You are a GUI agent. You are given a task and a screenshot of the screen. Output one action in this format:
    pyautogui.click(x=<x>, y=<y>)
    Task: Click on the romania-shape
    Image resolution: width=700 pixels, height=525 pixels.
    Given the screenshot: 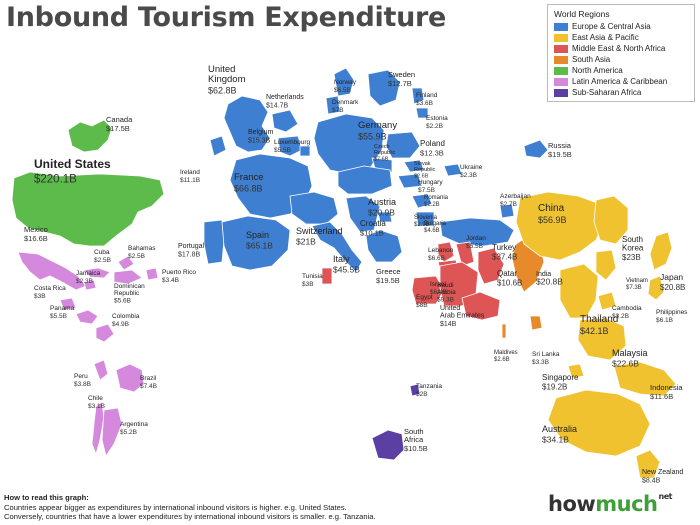 What is the action you would take?
    pyautogui.click(x=422, y=201)
    